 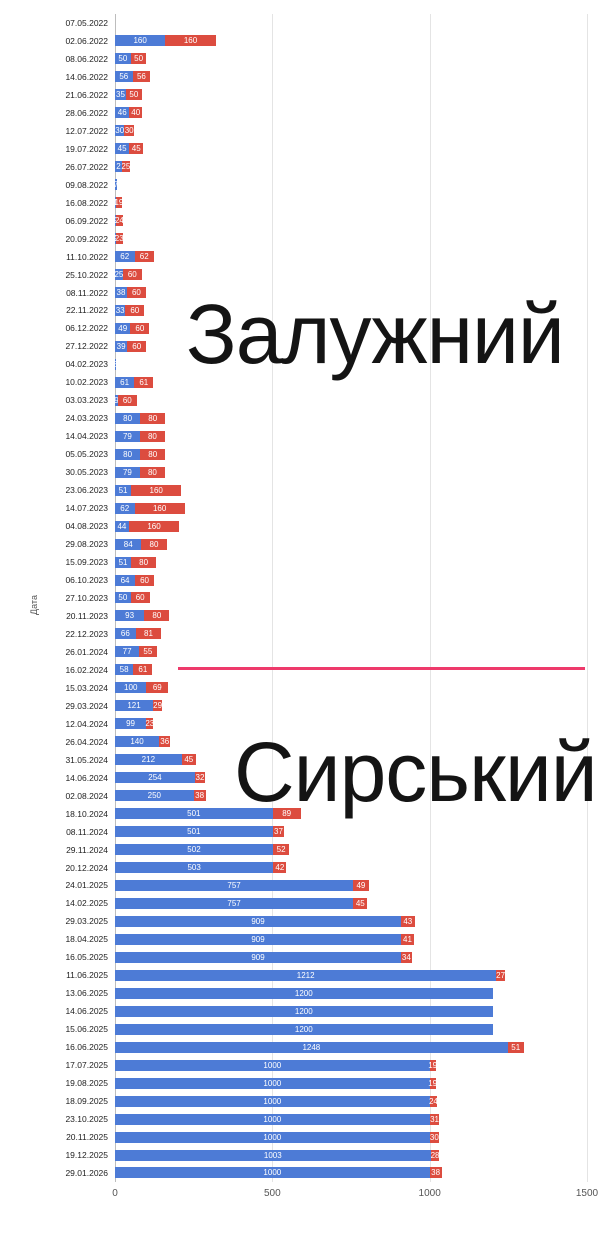 What do you see at coordinates (120, 131) in the screenshot?
I see `bar-segment-blue: 30` at bounding box center [120, 131].